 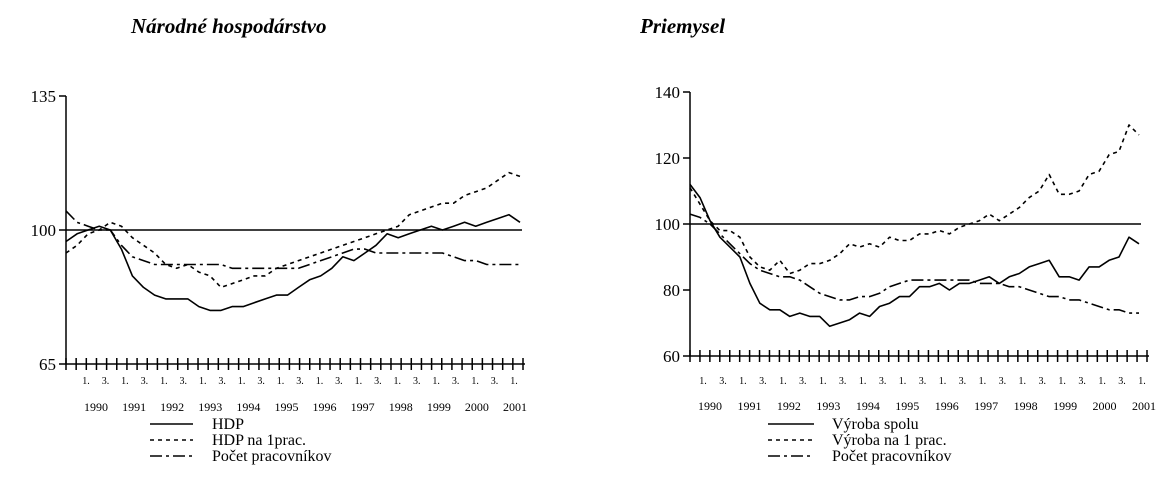 What do you see at coordinates (47, 364) in the screenshot?
I see `y-tick-label: 65` at bounding box center [47, 364].